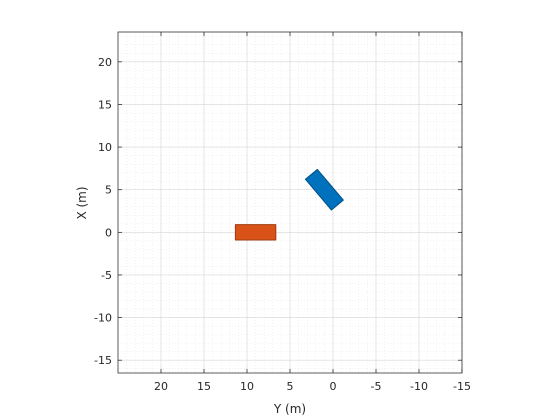  I want to click on y-tick-label: 10, so click(105, 147).